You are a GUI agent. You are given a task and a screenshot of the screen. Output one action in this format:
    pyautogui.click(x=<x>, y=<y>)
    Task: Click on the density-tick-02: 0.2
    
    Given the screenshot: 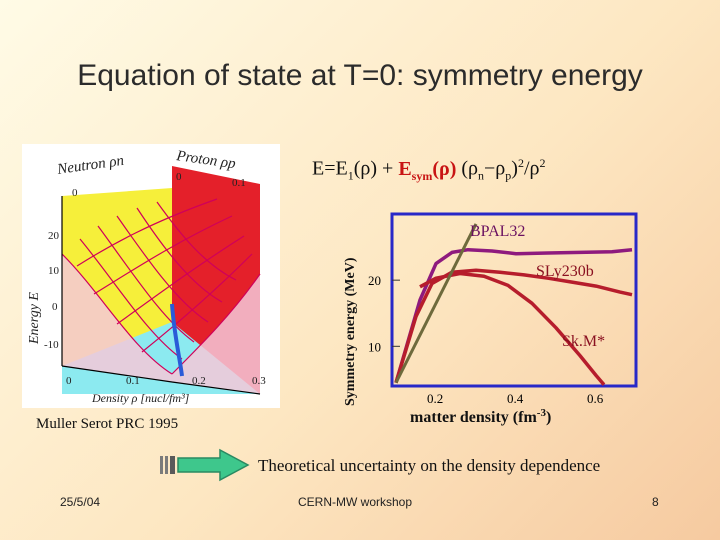 What is the action you would take?
    pyautogui.click(x=199, y=381)
    